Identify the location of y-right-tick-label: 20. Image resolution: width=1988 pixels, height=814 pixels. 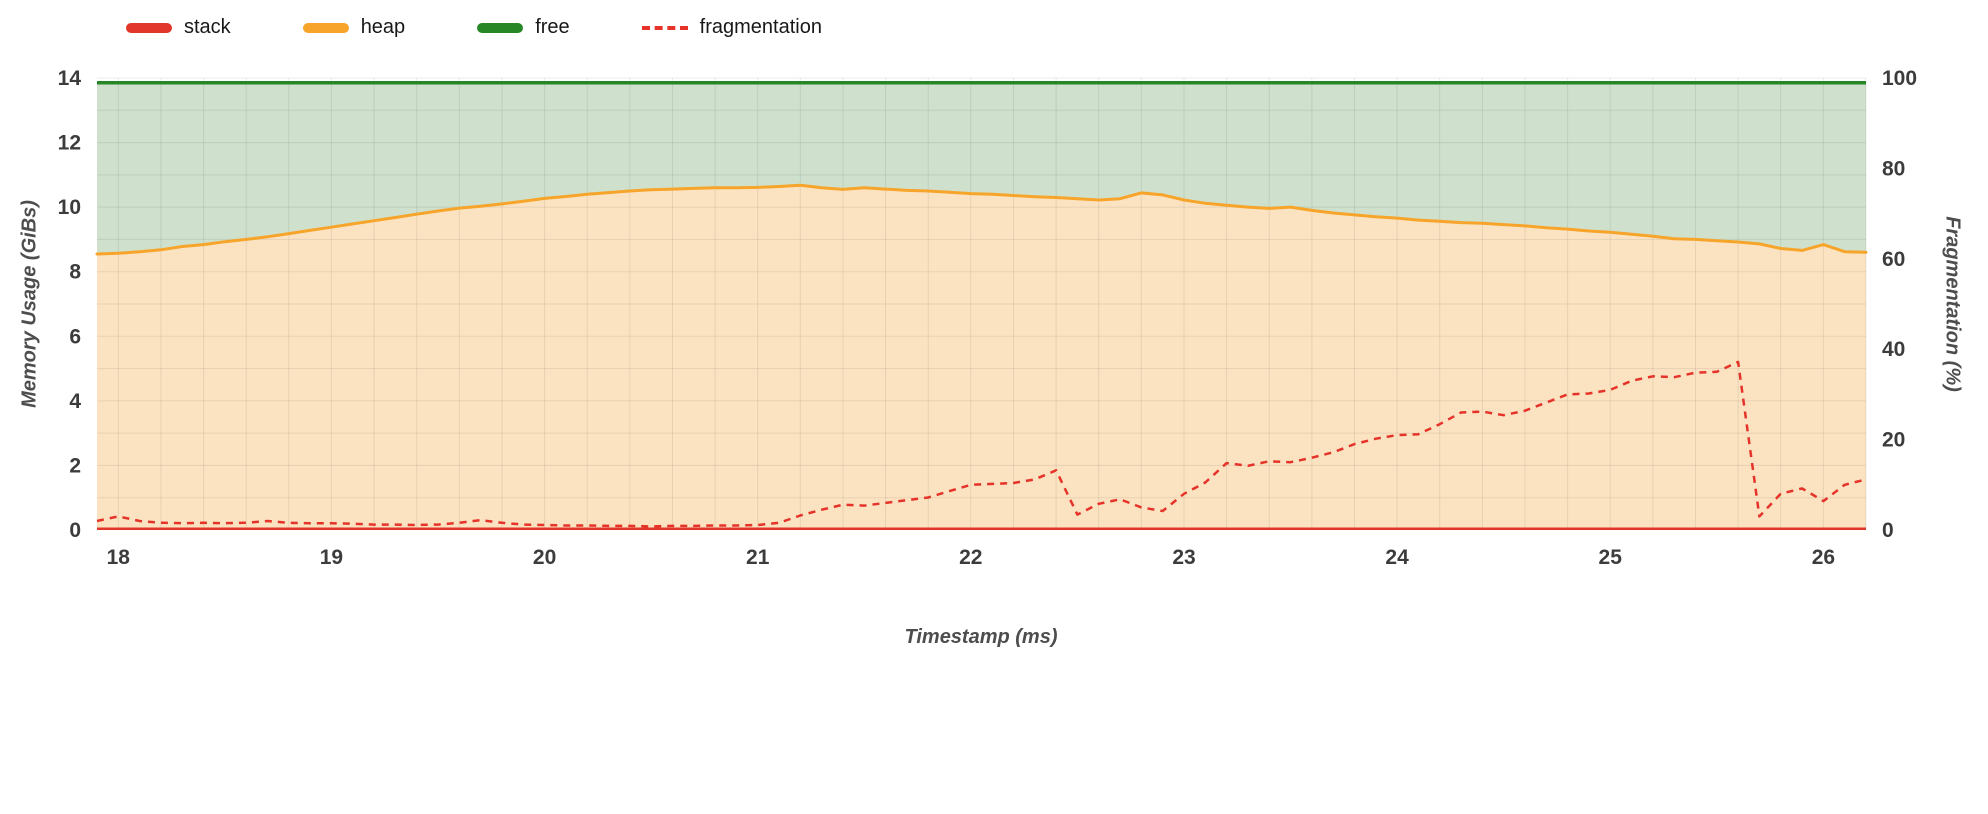
(1893, 440).